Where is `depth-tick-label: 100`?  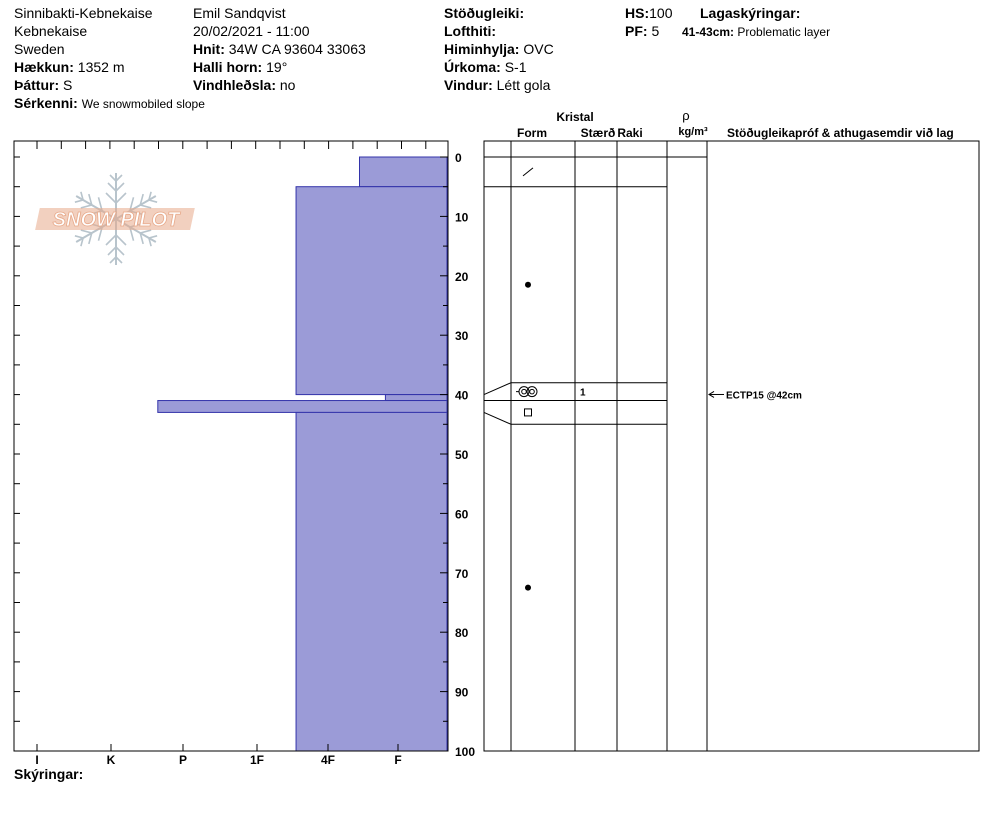 depth-tick-label: 100 is located at coordinates (465, 752).